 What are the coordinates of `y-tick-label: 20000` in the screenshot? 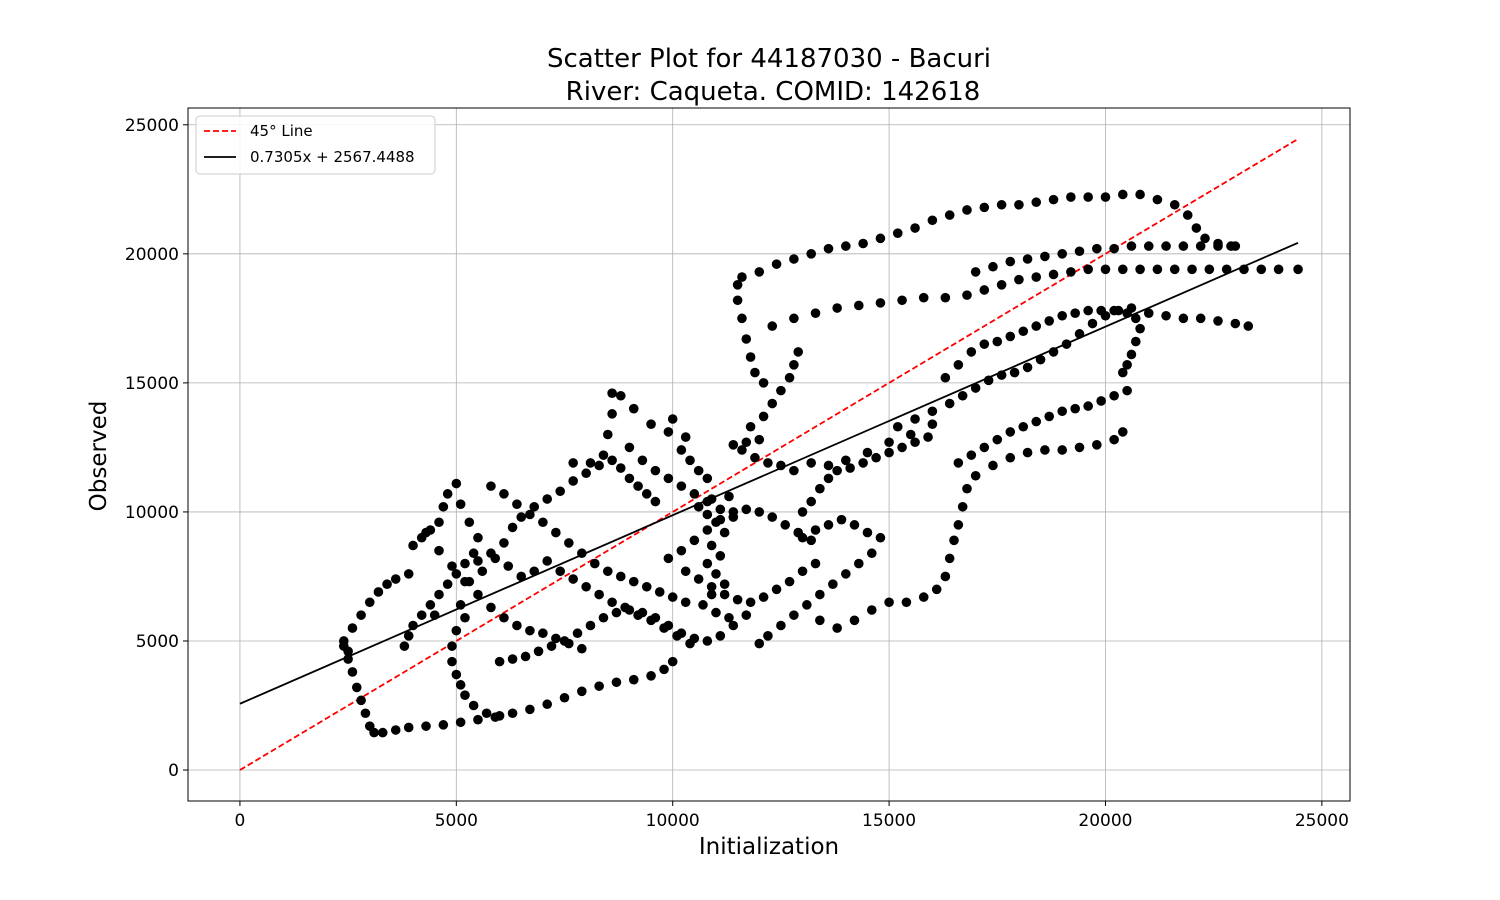 It's located at (152, 255).